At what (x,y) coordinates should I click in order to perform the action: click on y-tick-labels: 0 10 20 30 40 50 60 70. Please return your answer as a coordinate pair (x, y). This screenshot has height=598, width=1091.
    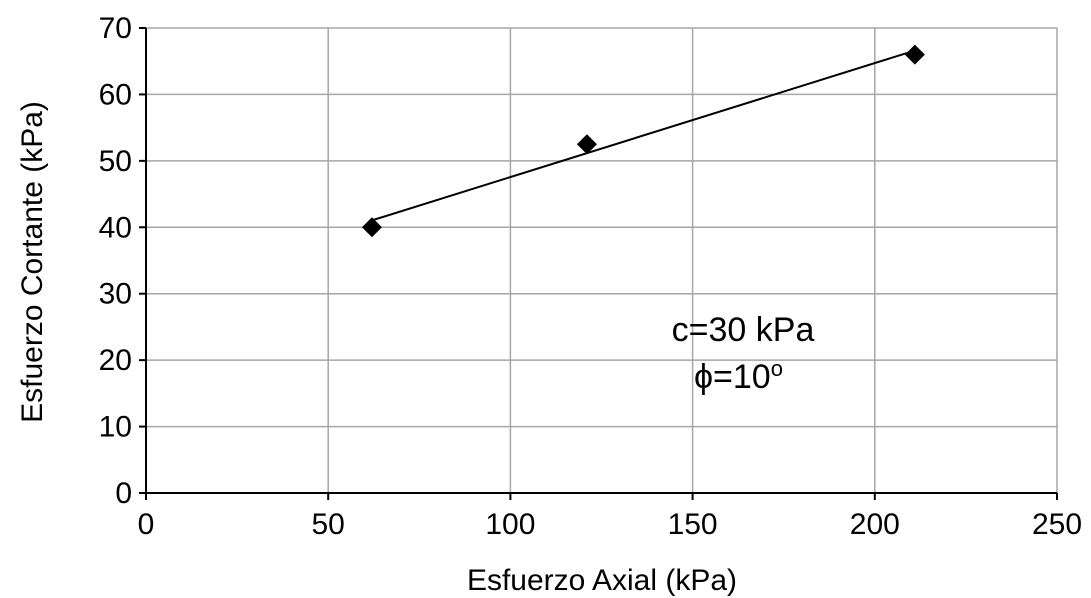
    Looking at the image, I should click on (115, 261).